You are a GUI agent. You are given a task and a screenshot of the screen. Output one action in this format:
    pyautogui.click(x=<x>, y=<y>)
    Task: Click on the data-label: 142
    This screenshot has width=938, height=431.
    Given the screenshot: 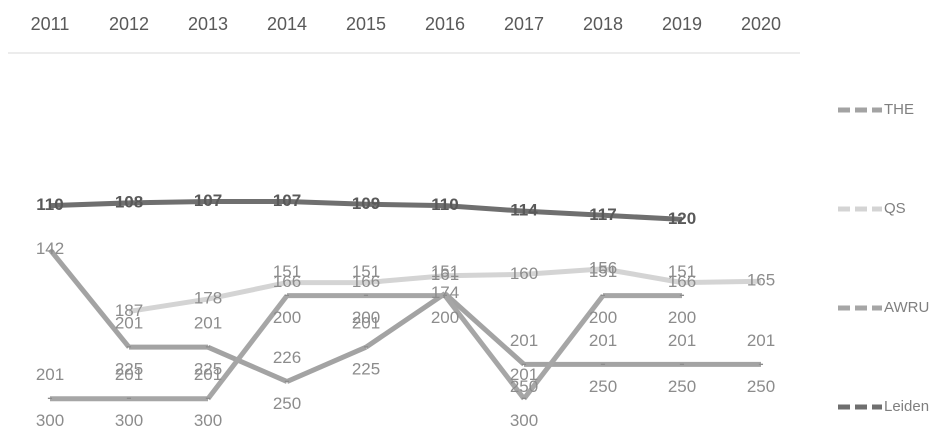 What is the action you would take?
    pyautogui.click(x=50, y=248)
    